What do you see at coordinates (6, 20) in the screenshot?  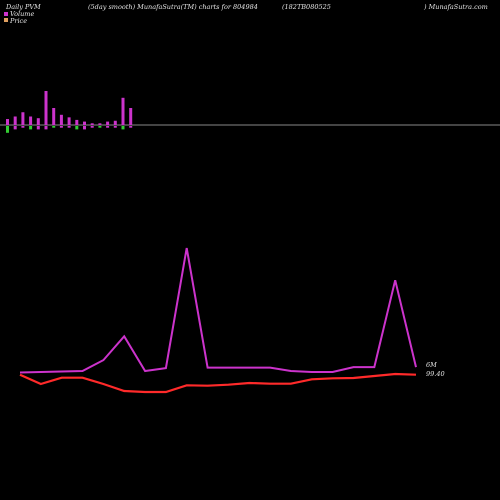 I see `legend-swatch-price` at bounding box center [6, 20].